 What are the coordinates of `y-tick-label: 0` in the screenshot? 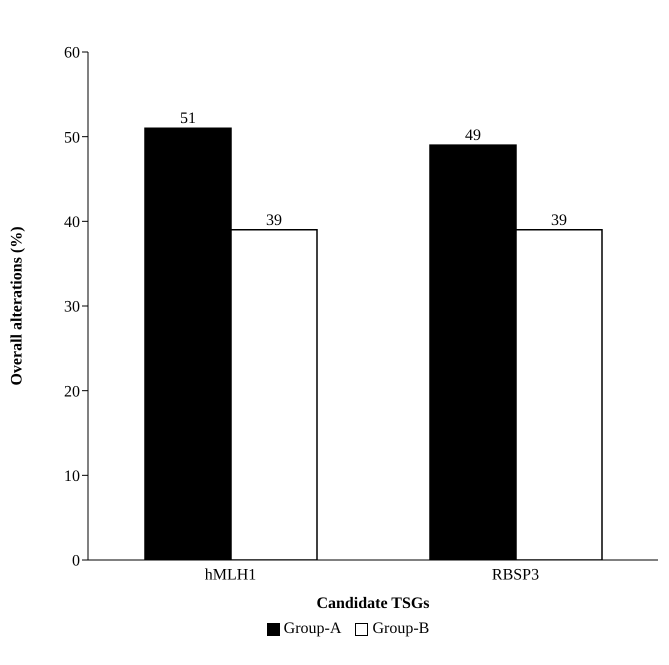 It's located at (76, 561).